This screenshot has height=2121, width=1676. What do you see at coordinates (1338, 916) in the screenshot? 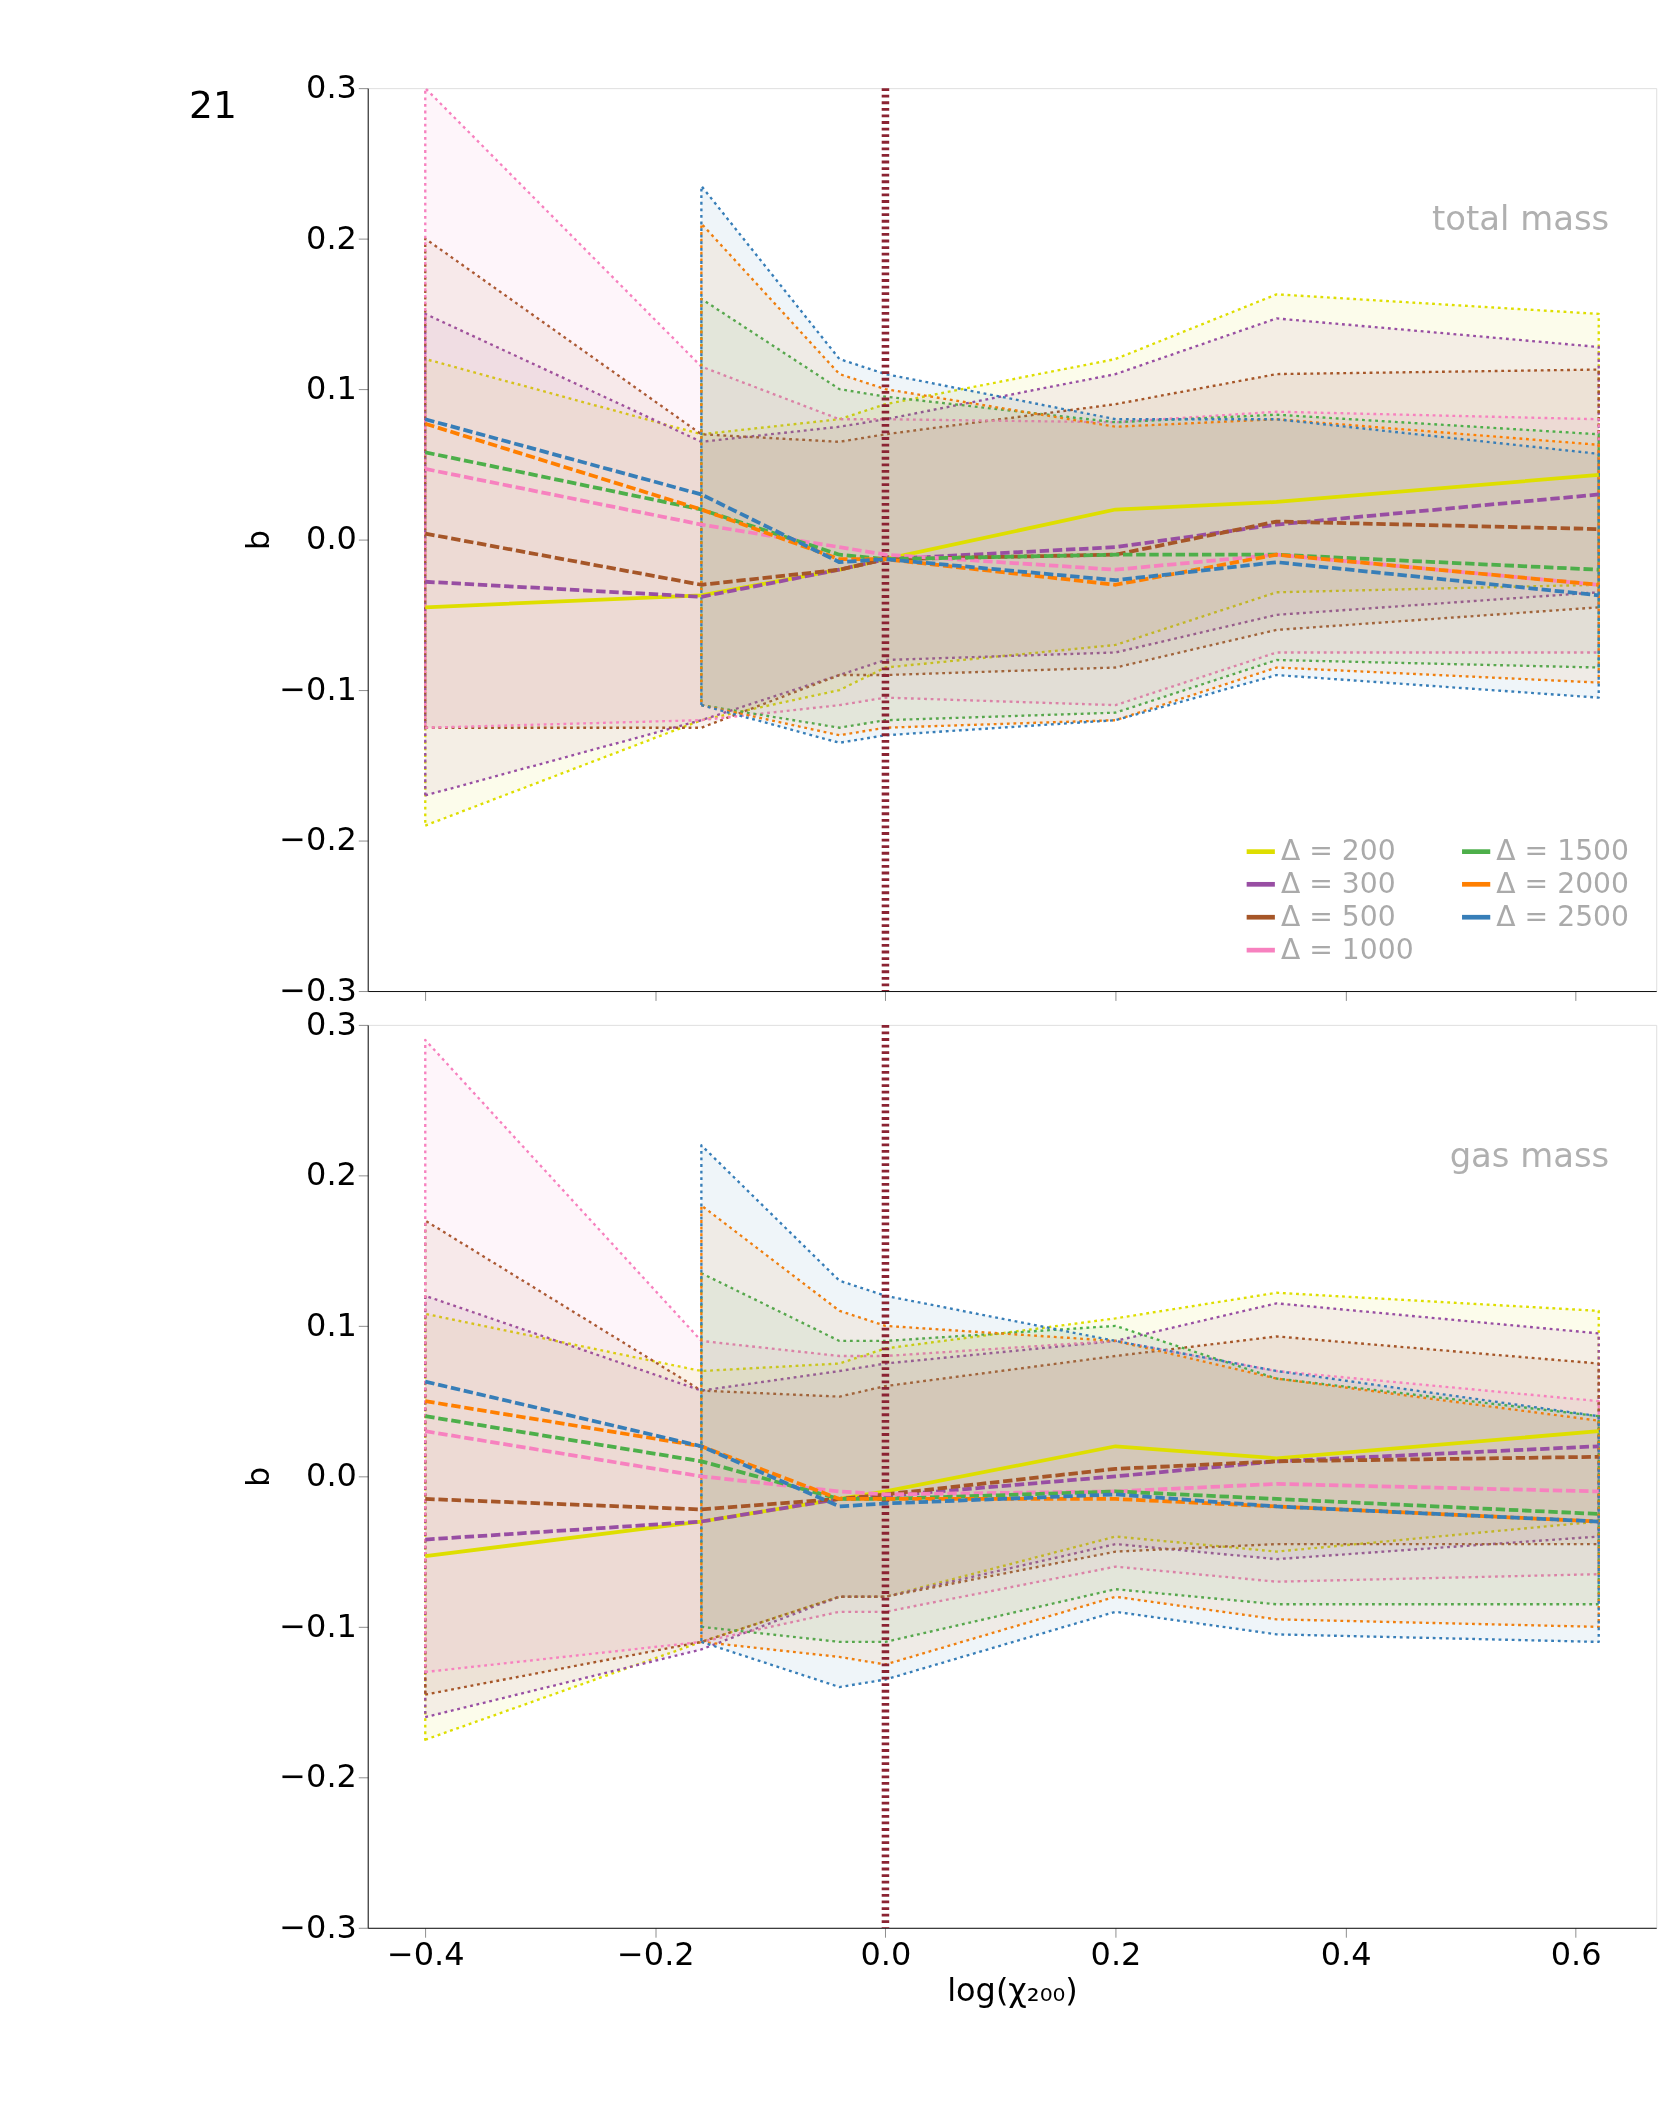
I see `legend-label: Δ = 500` at bounding box center [1338, 916].